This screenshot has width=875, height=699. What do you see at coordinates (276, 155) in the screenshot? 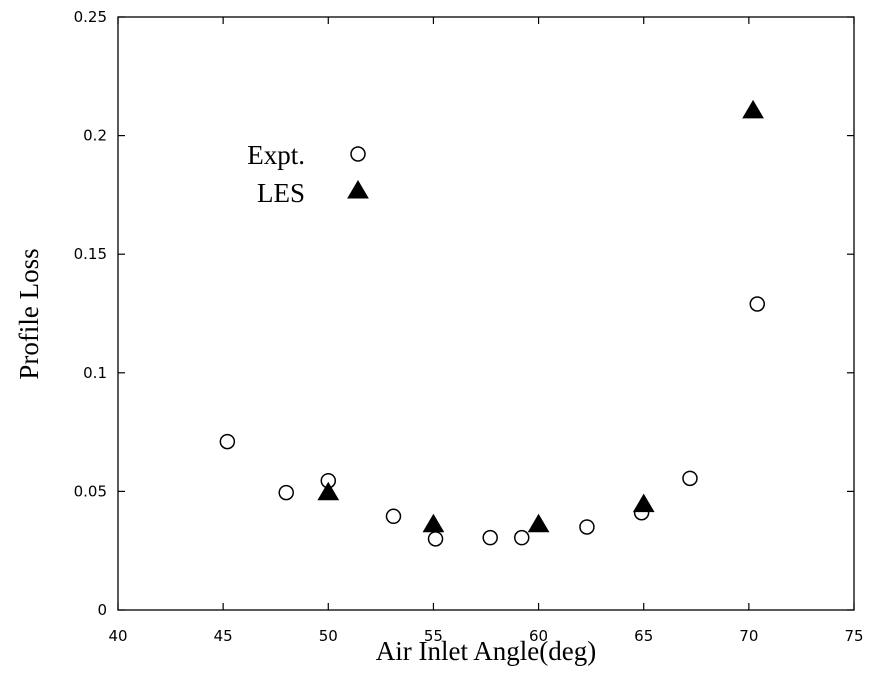
I see `legend-label-expt: Expt.` at bounding box center [276, 155].